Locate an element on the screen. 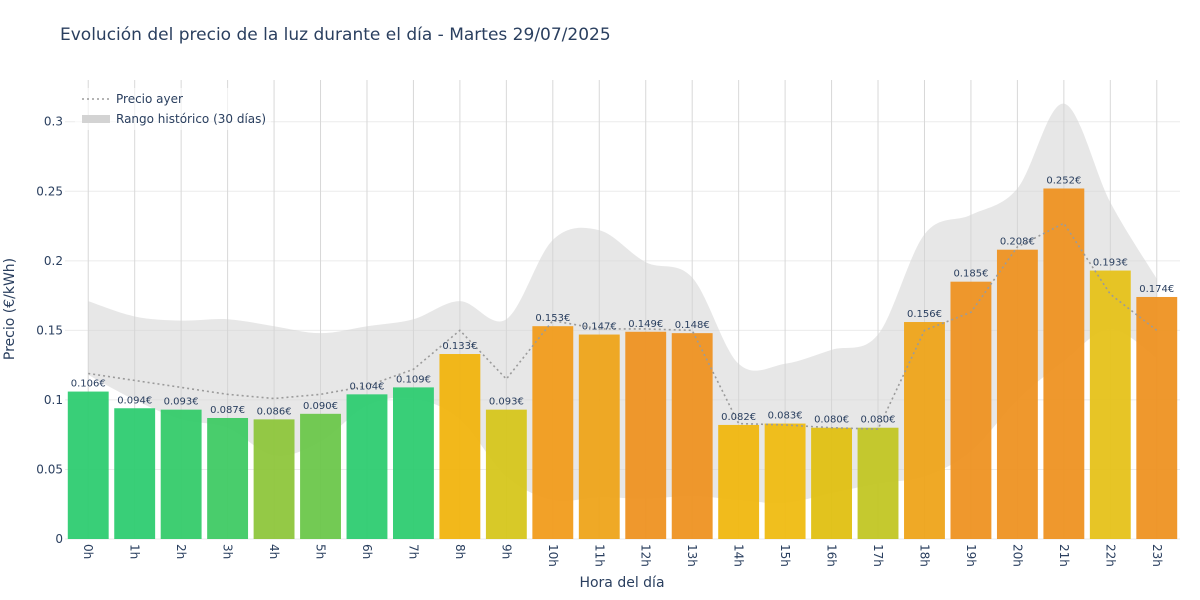 The width and height of the screenshot is (1200, 600). bar-value-label: 0.185€ is located at coordinates (970, 274).